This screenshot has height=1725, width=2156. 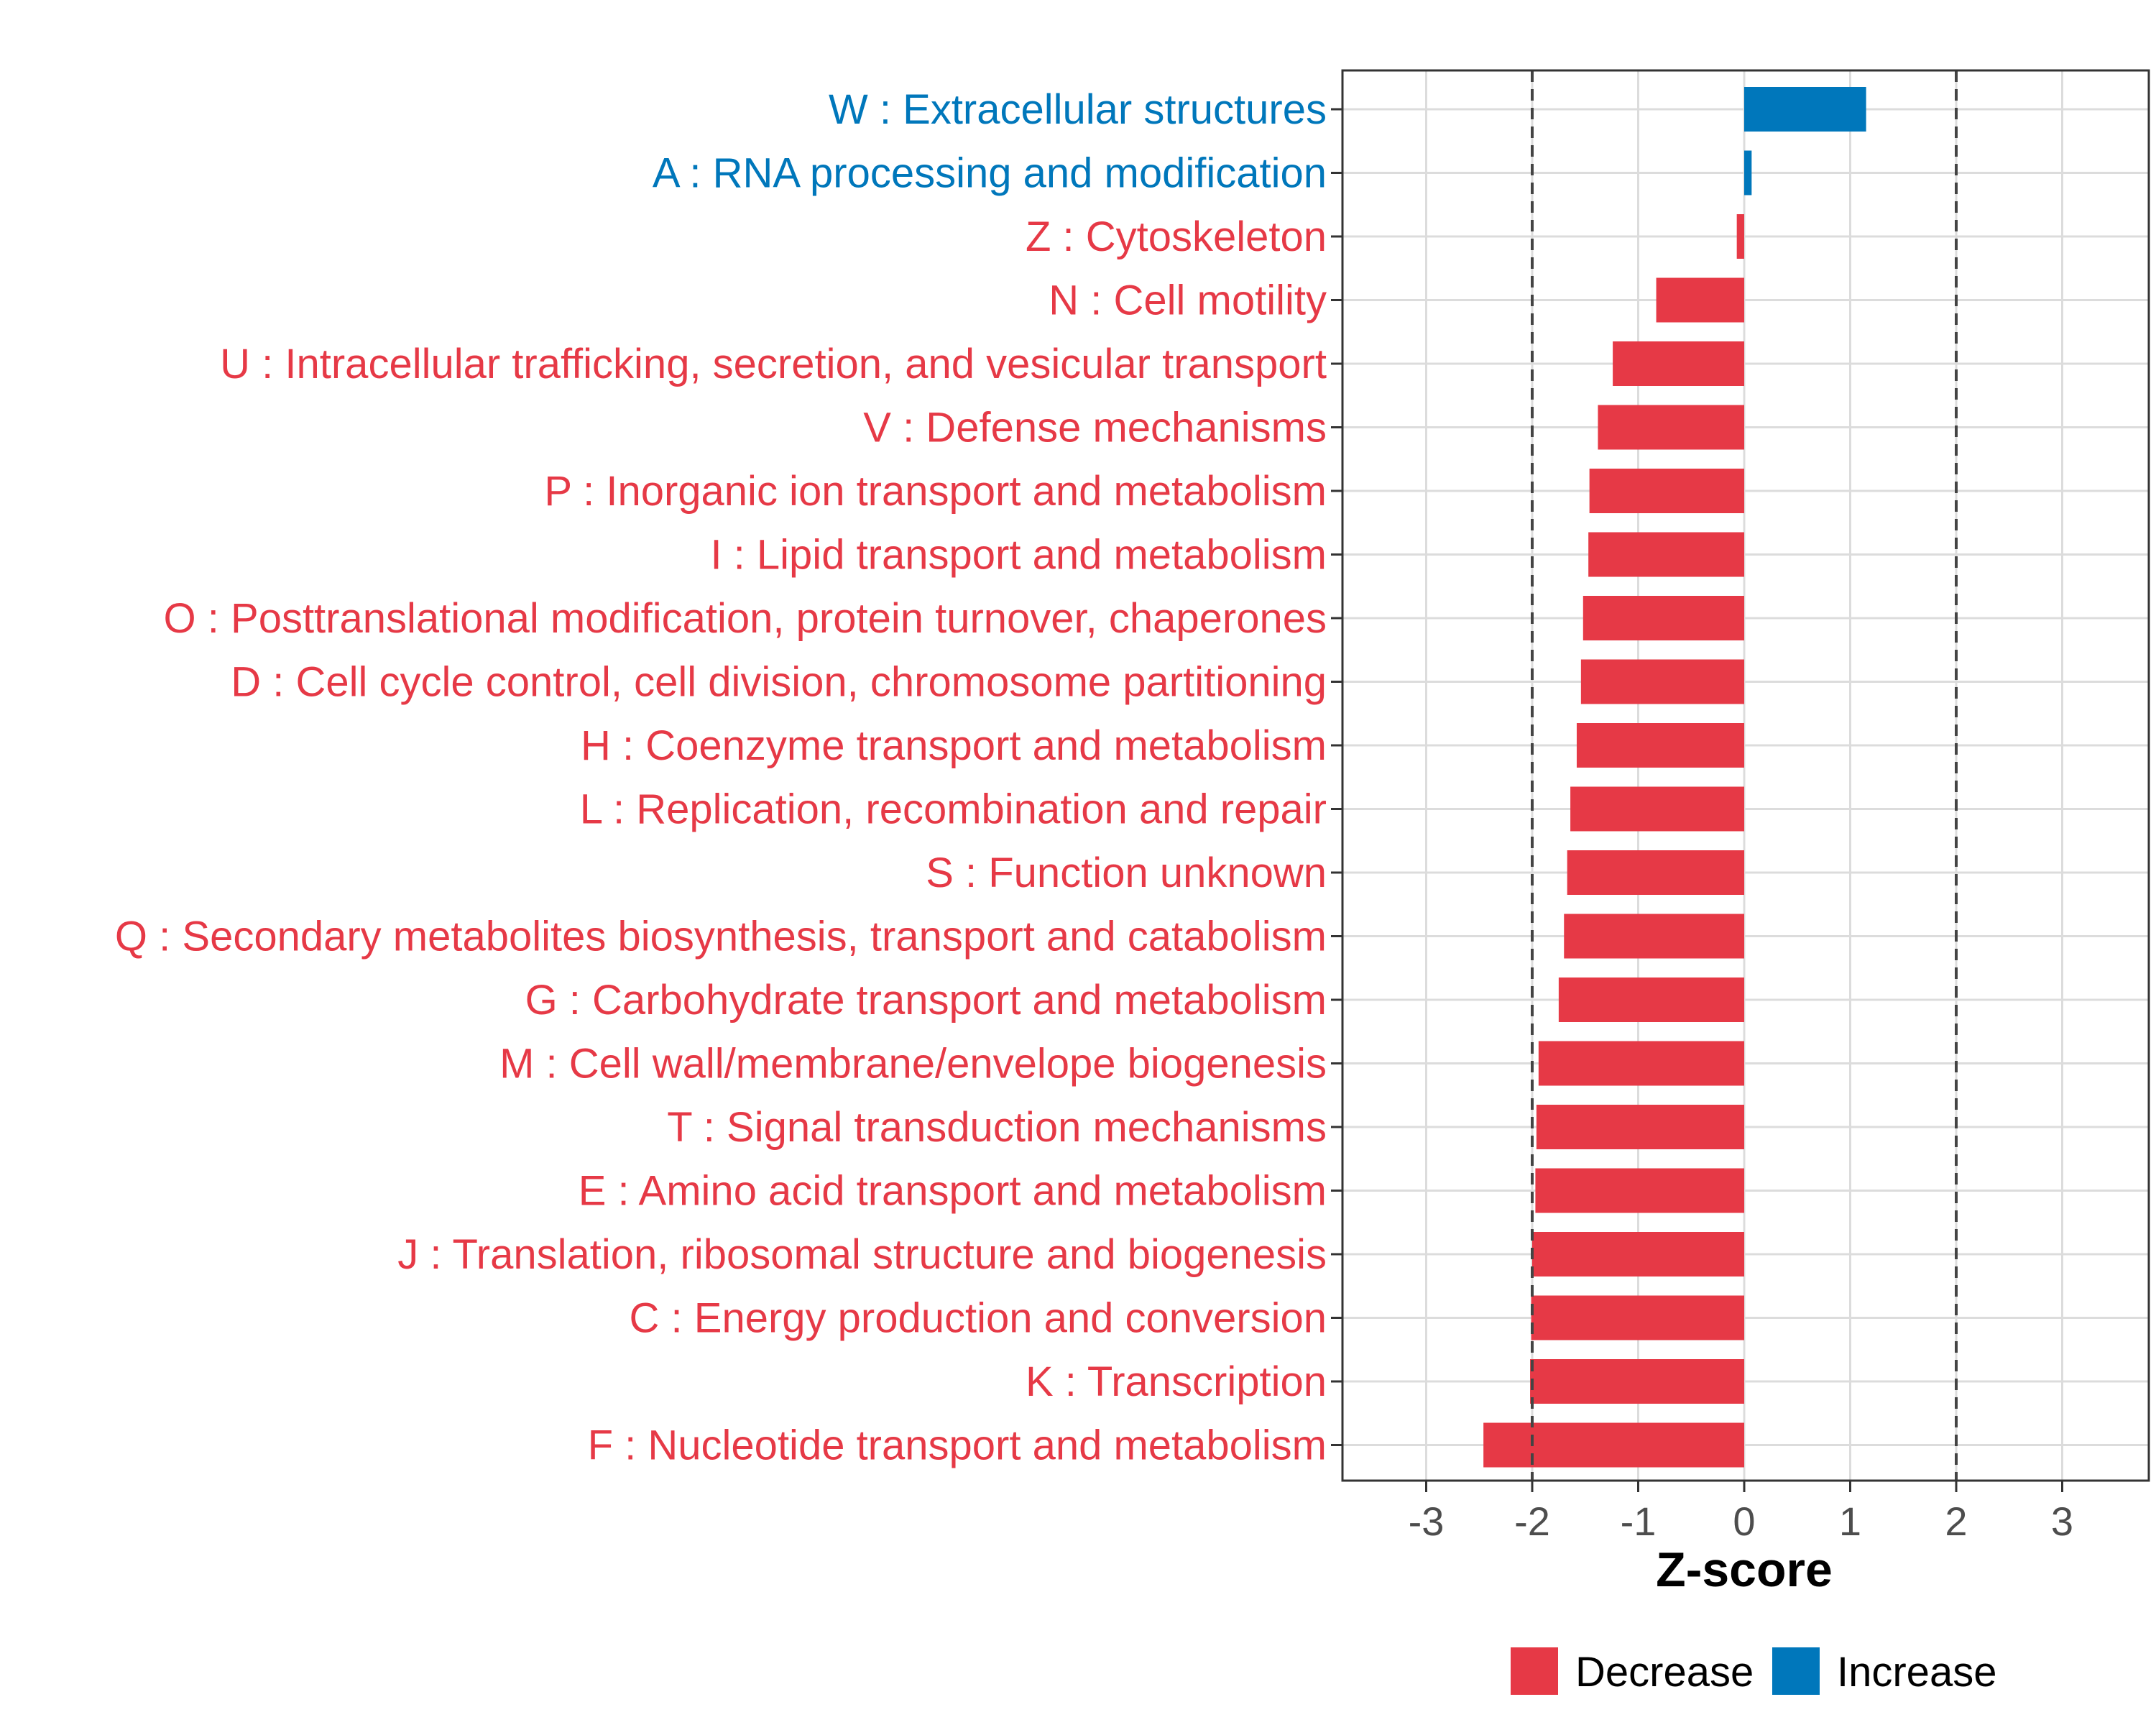 What do you see at coordinates (1665, 1672) in the screenshot?
I see `legend-label: Decrease` at bounding box center [1665, 1672].